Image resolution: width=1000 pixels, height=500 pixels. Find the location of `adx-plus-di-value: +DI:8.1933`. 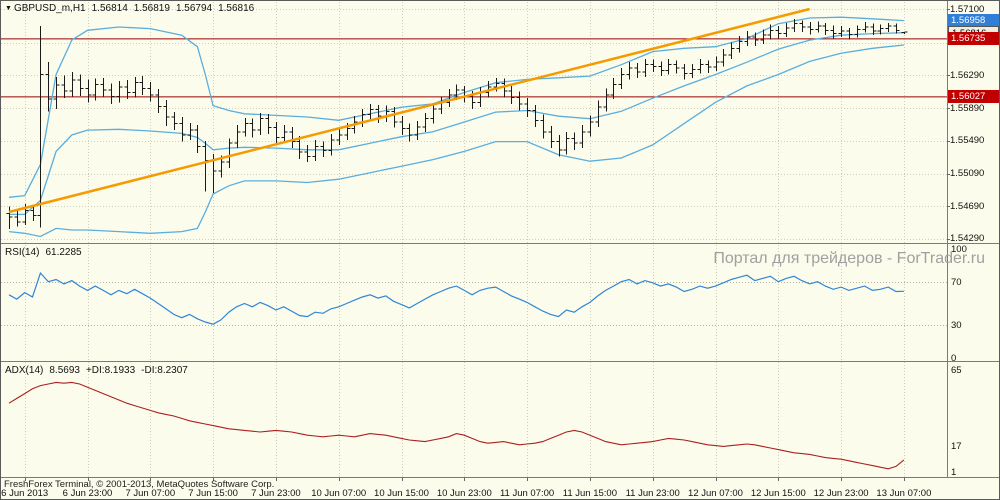

adx-plus-di-value: +DI:8.1933 is located at coordinates (110, 370).